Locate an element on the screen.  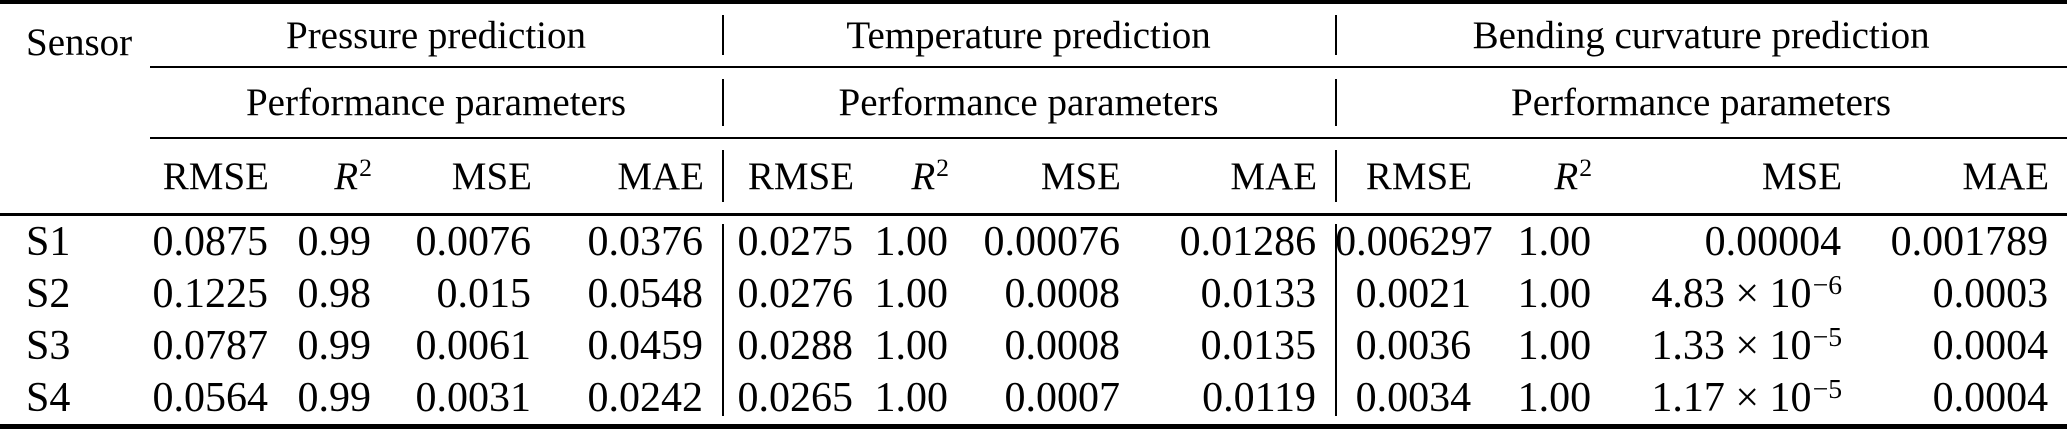
value: 0.0564 is located at coordinates (210, 398).